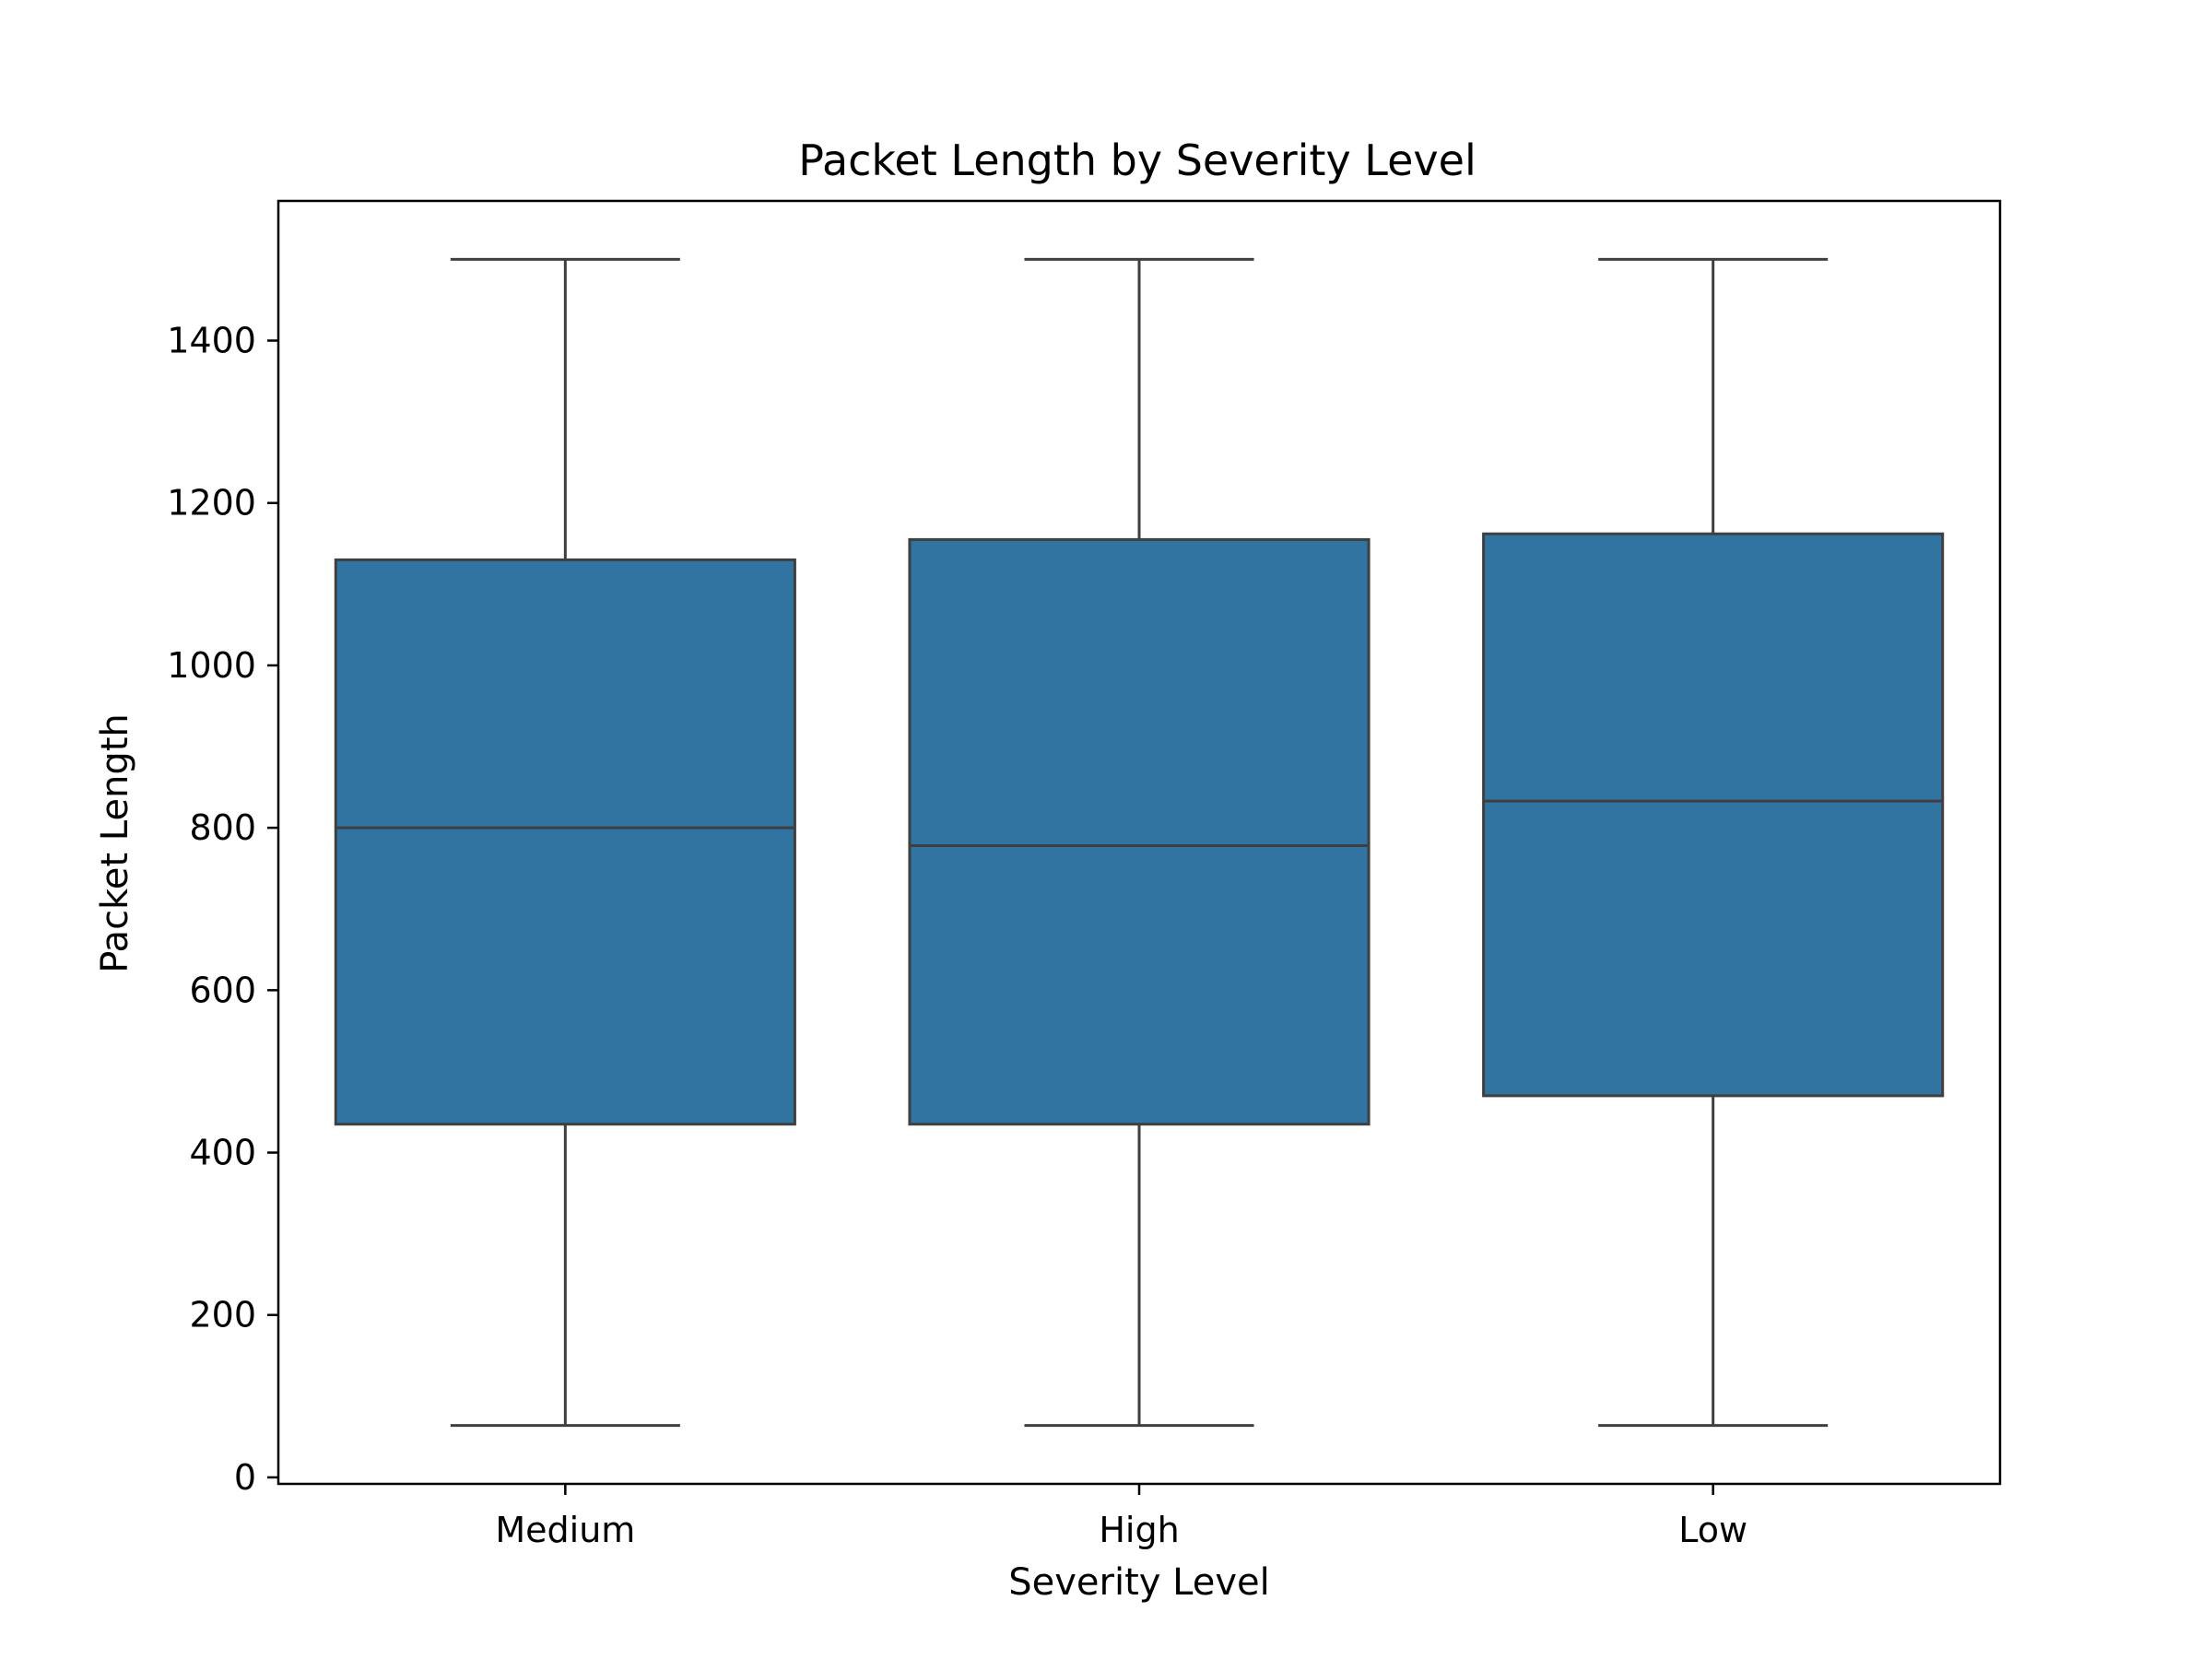 The height and width of the screenshot is (1659, 2212). What do you see at coordinates (211, 503) in the screenshot?
I see `y-tick-label: 1200` at bounding box center [211, 503].